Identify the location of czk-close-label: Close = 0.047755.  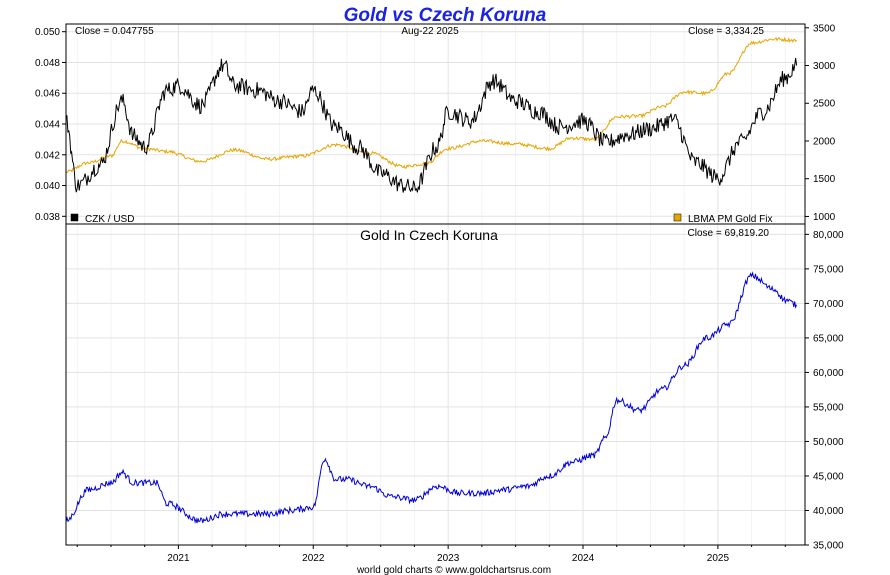
(114, 31).